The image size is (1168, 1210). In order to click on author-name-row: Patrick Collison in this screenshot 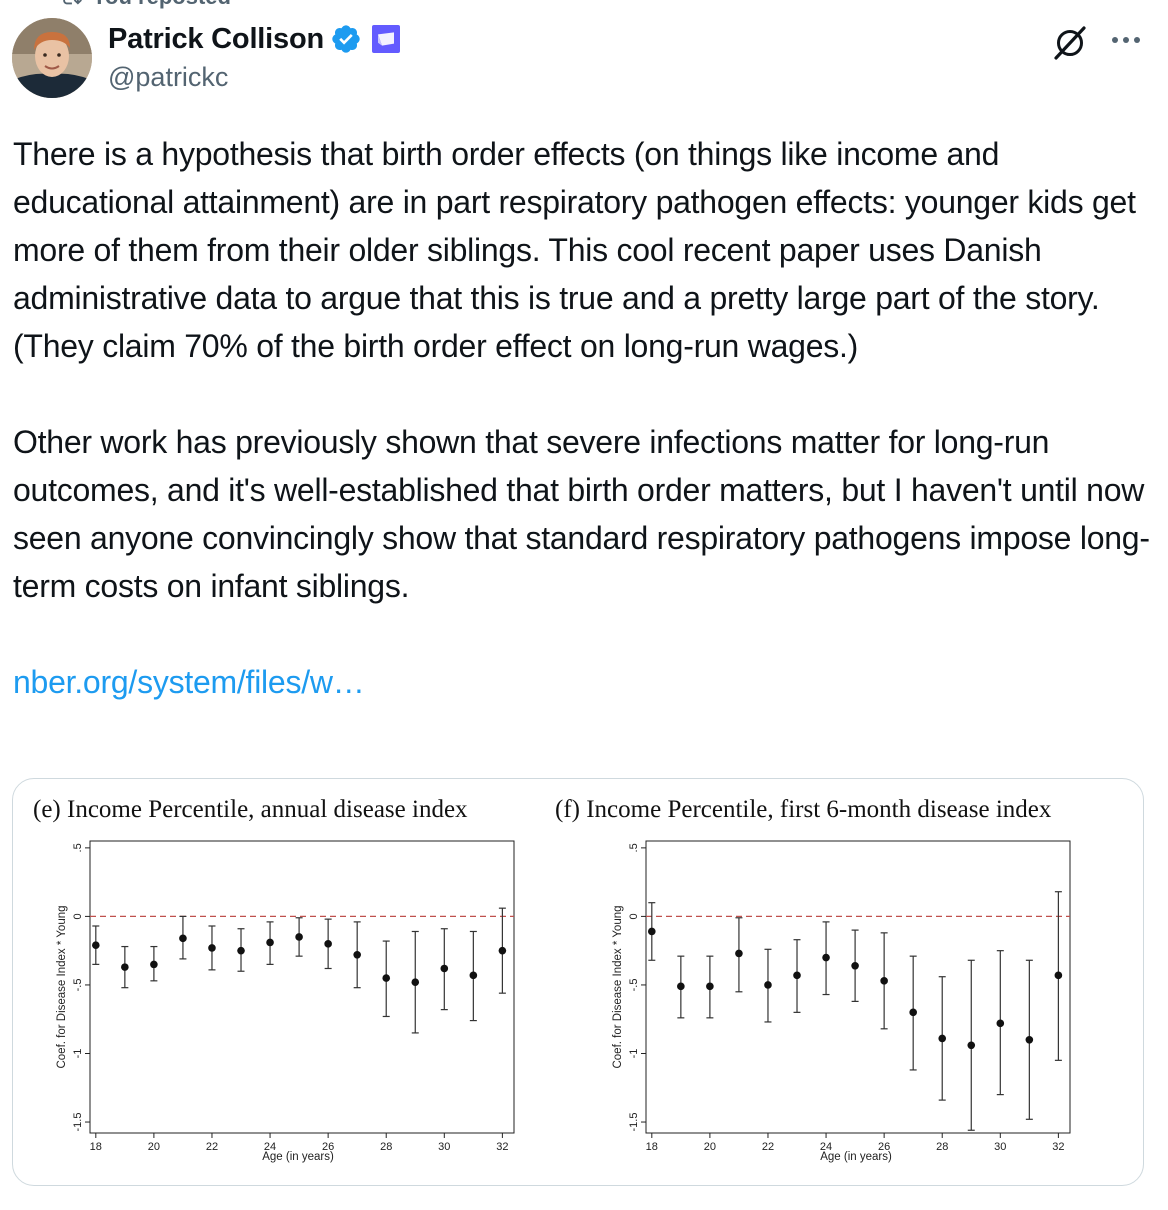, I will do `click(255, 39)`.